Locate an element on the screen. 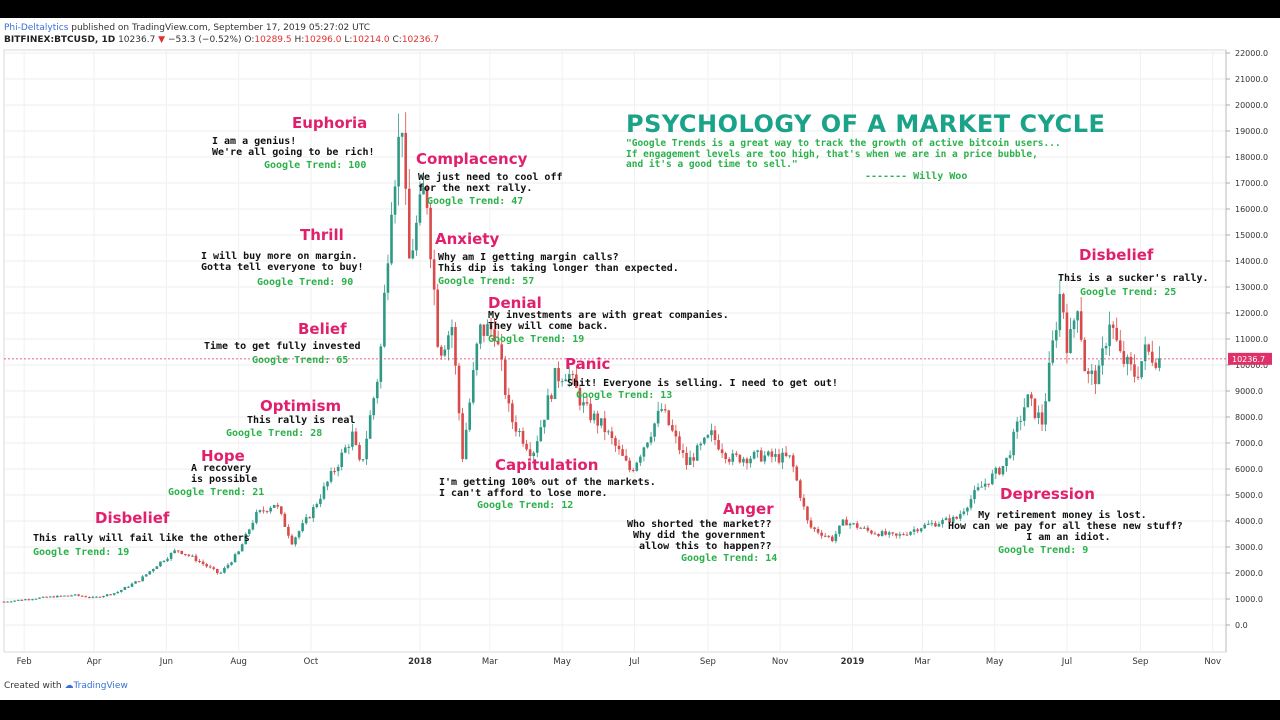  y-tick-label: 17000.0 is located at coordinates (1251, 183).